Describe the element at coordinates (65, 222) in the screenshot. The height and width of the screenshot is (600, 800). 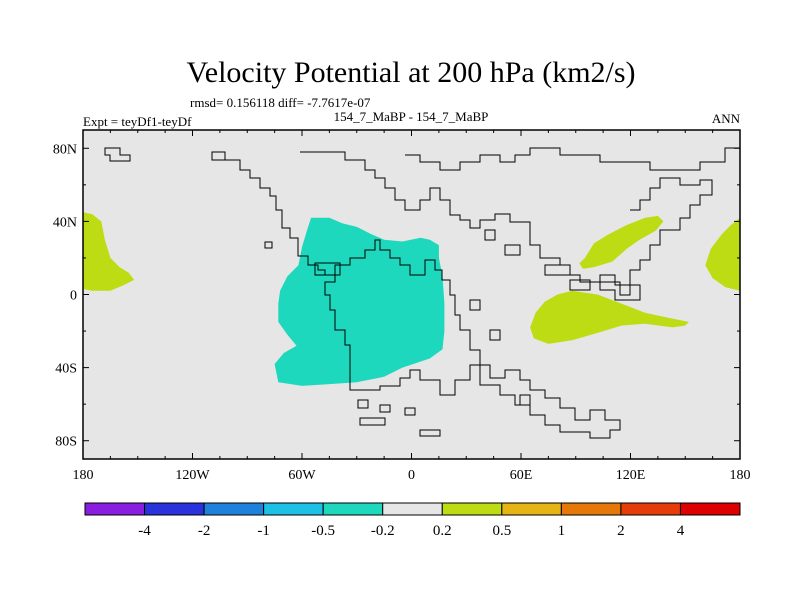
I see `y-tick-label: 40N` at that location.